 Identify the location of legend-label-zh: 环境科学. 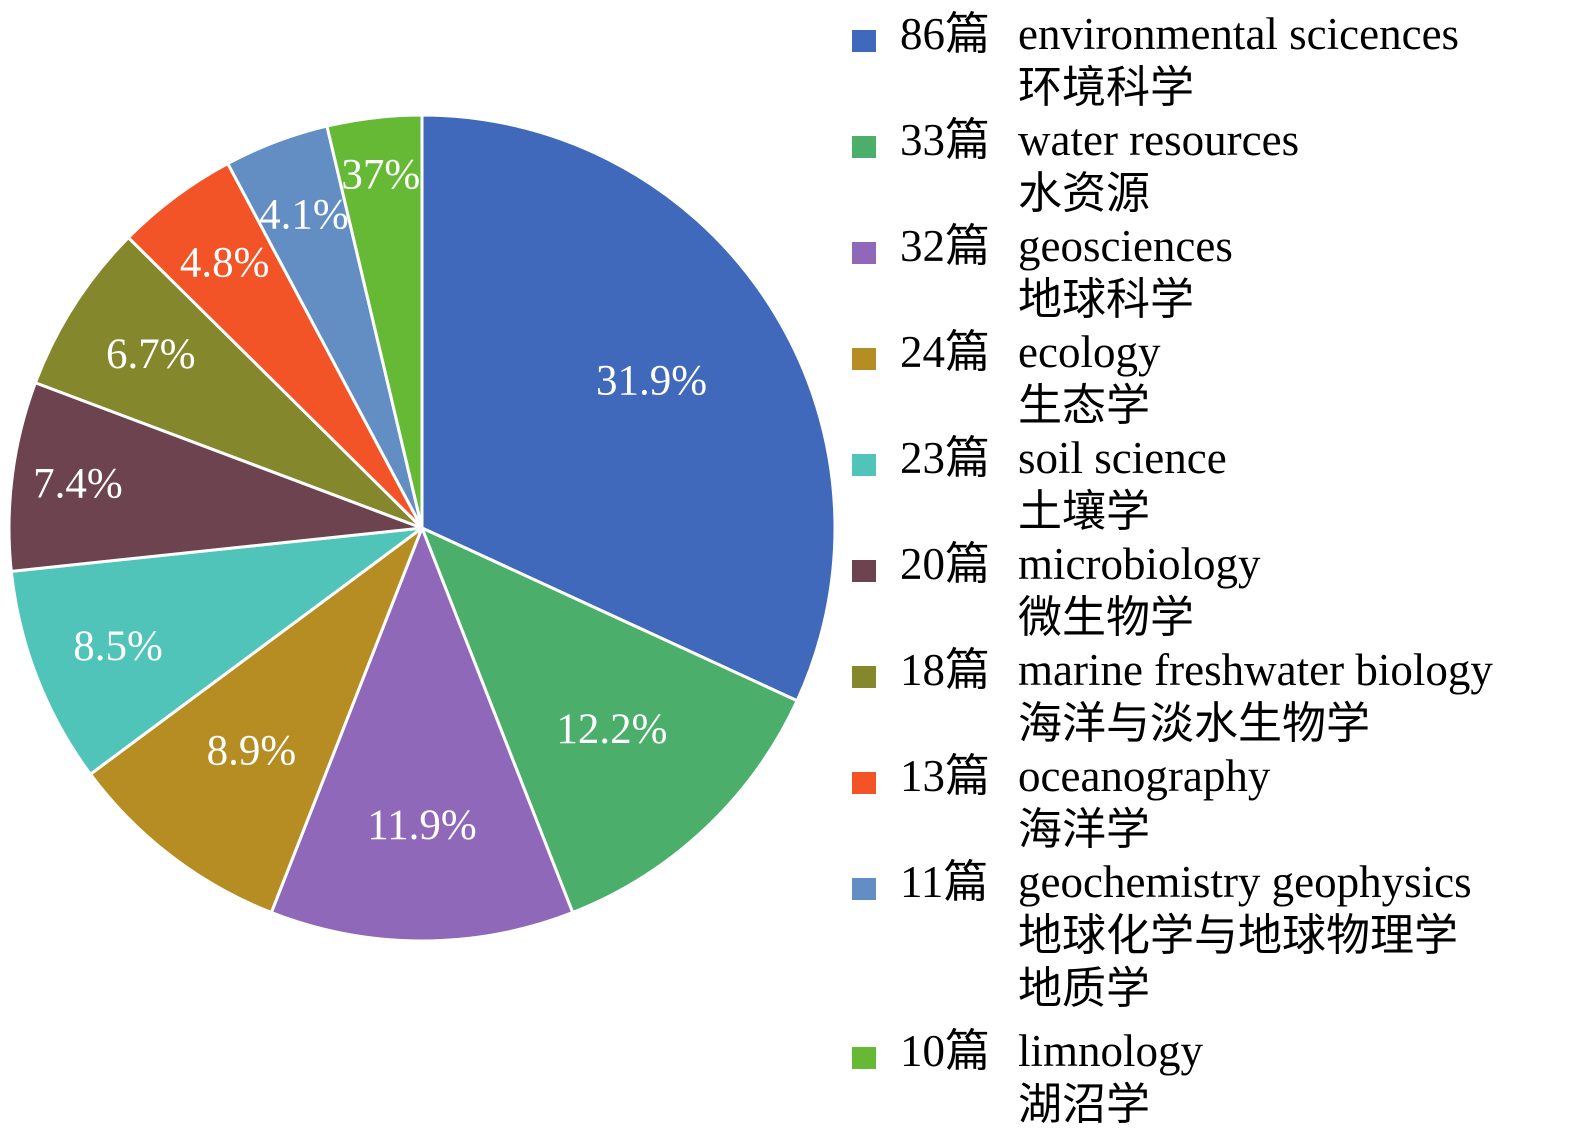
(1106, 87).